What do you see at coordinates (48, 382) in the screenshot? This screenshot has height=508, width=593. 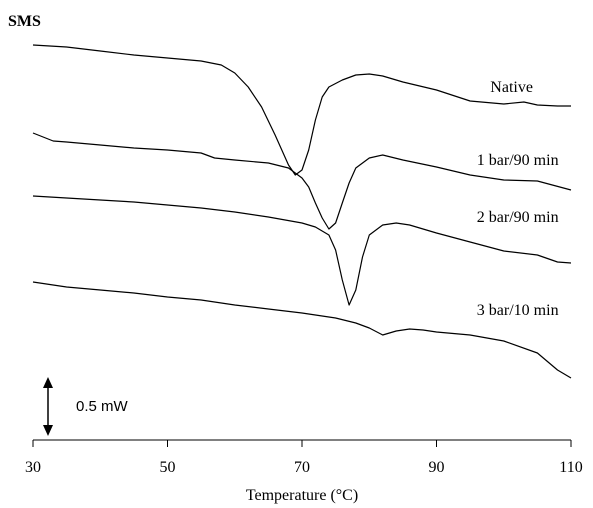 I see `scale-bar-arrow-up-icon` at bounding box center [48, 382].